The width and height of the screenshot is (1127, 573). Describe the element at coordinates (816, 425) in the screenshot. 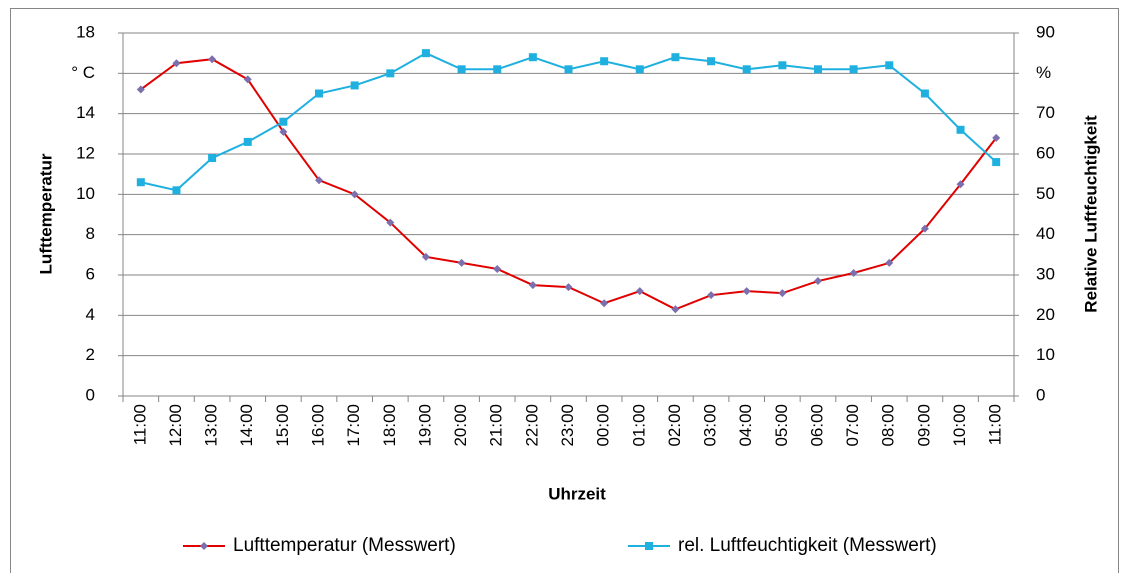

I see `x-tick-label: 06:00` at that location.